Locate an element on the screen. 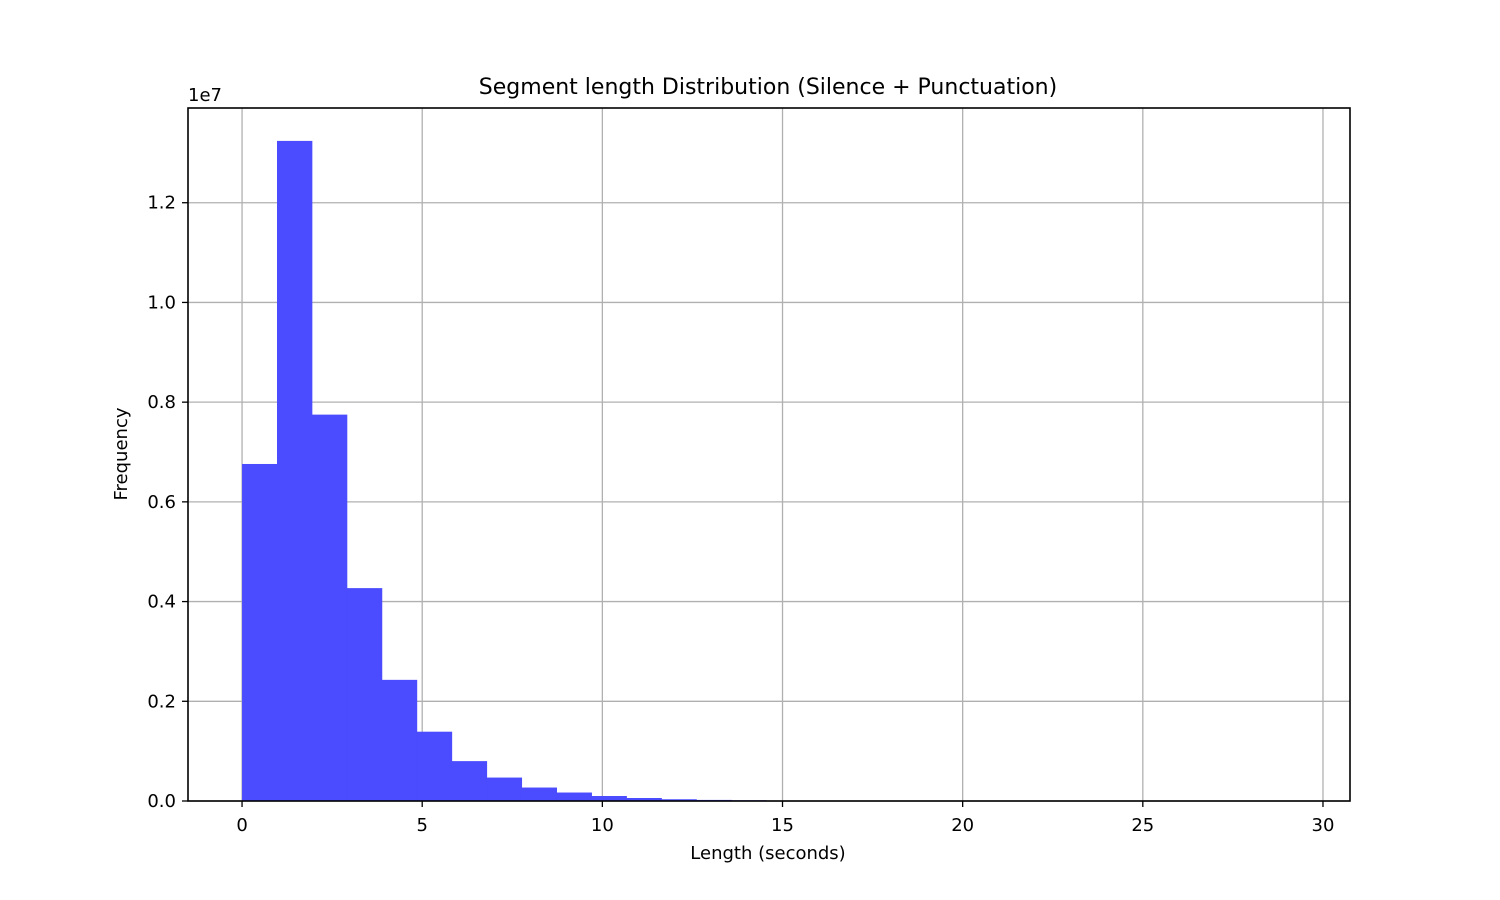 Image resolution: width=1500 pixels, height=900 pixels. x-tick-label: 10 is located at coordinates (602, 825).